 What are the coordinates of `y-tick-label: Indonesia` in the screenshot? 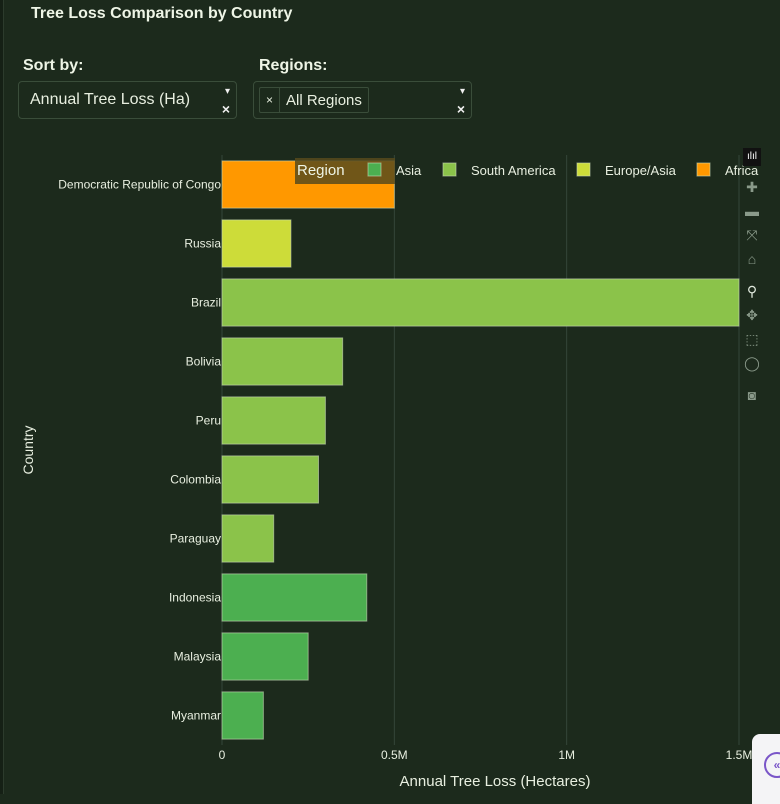 It's located at (195, 598).